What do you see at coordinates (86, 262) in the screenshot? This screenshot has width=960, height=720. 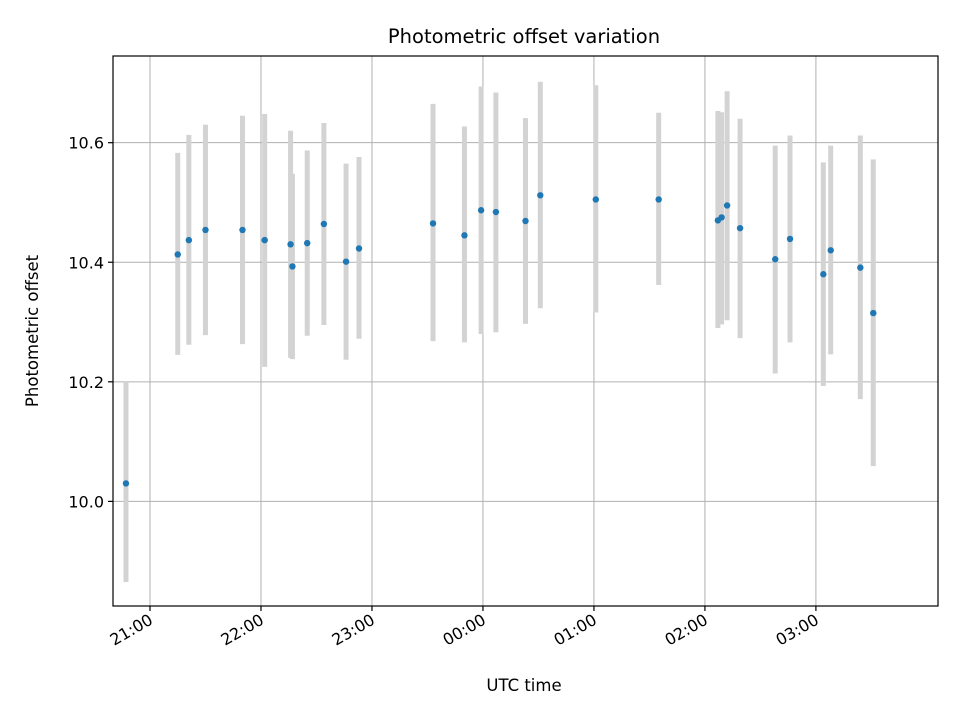 I see `y-tick-label: 10.4` at bounding box center [86, 262].